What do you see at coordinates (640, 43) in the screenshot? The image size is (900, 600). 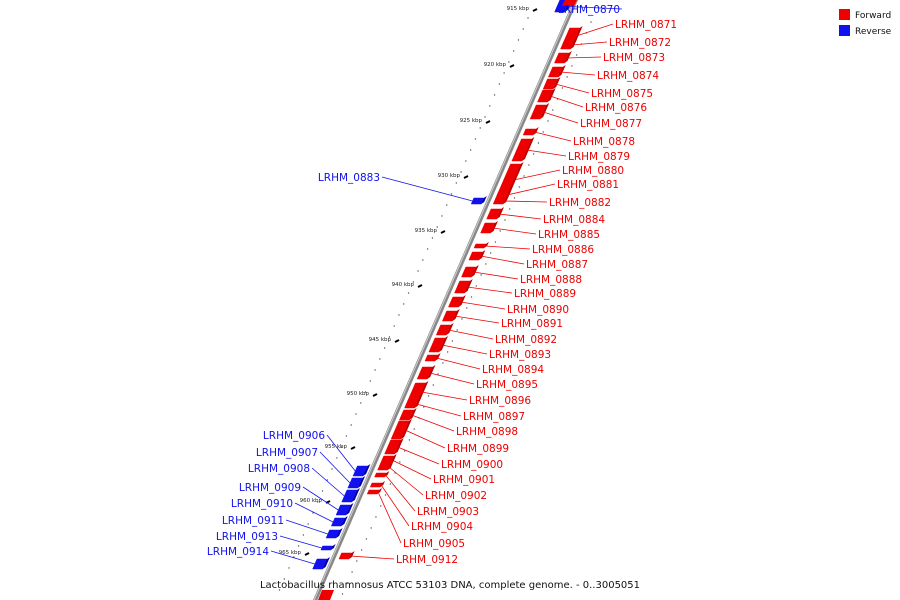 I see `gene-label: LRHM_0872` at bounding box center [640, 43].